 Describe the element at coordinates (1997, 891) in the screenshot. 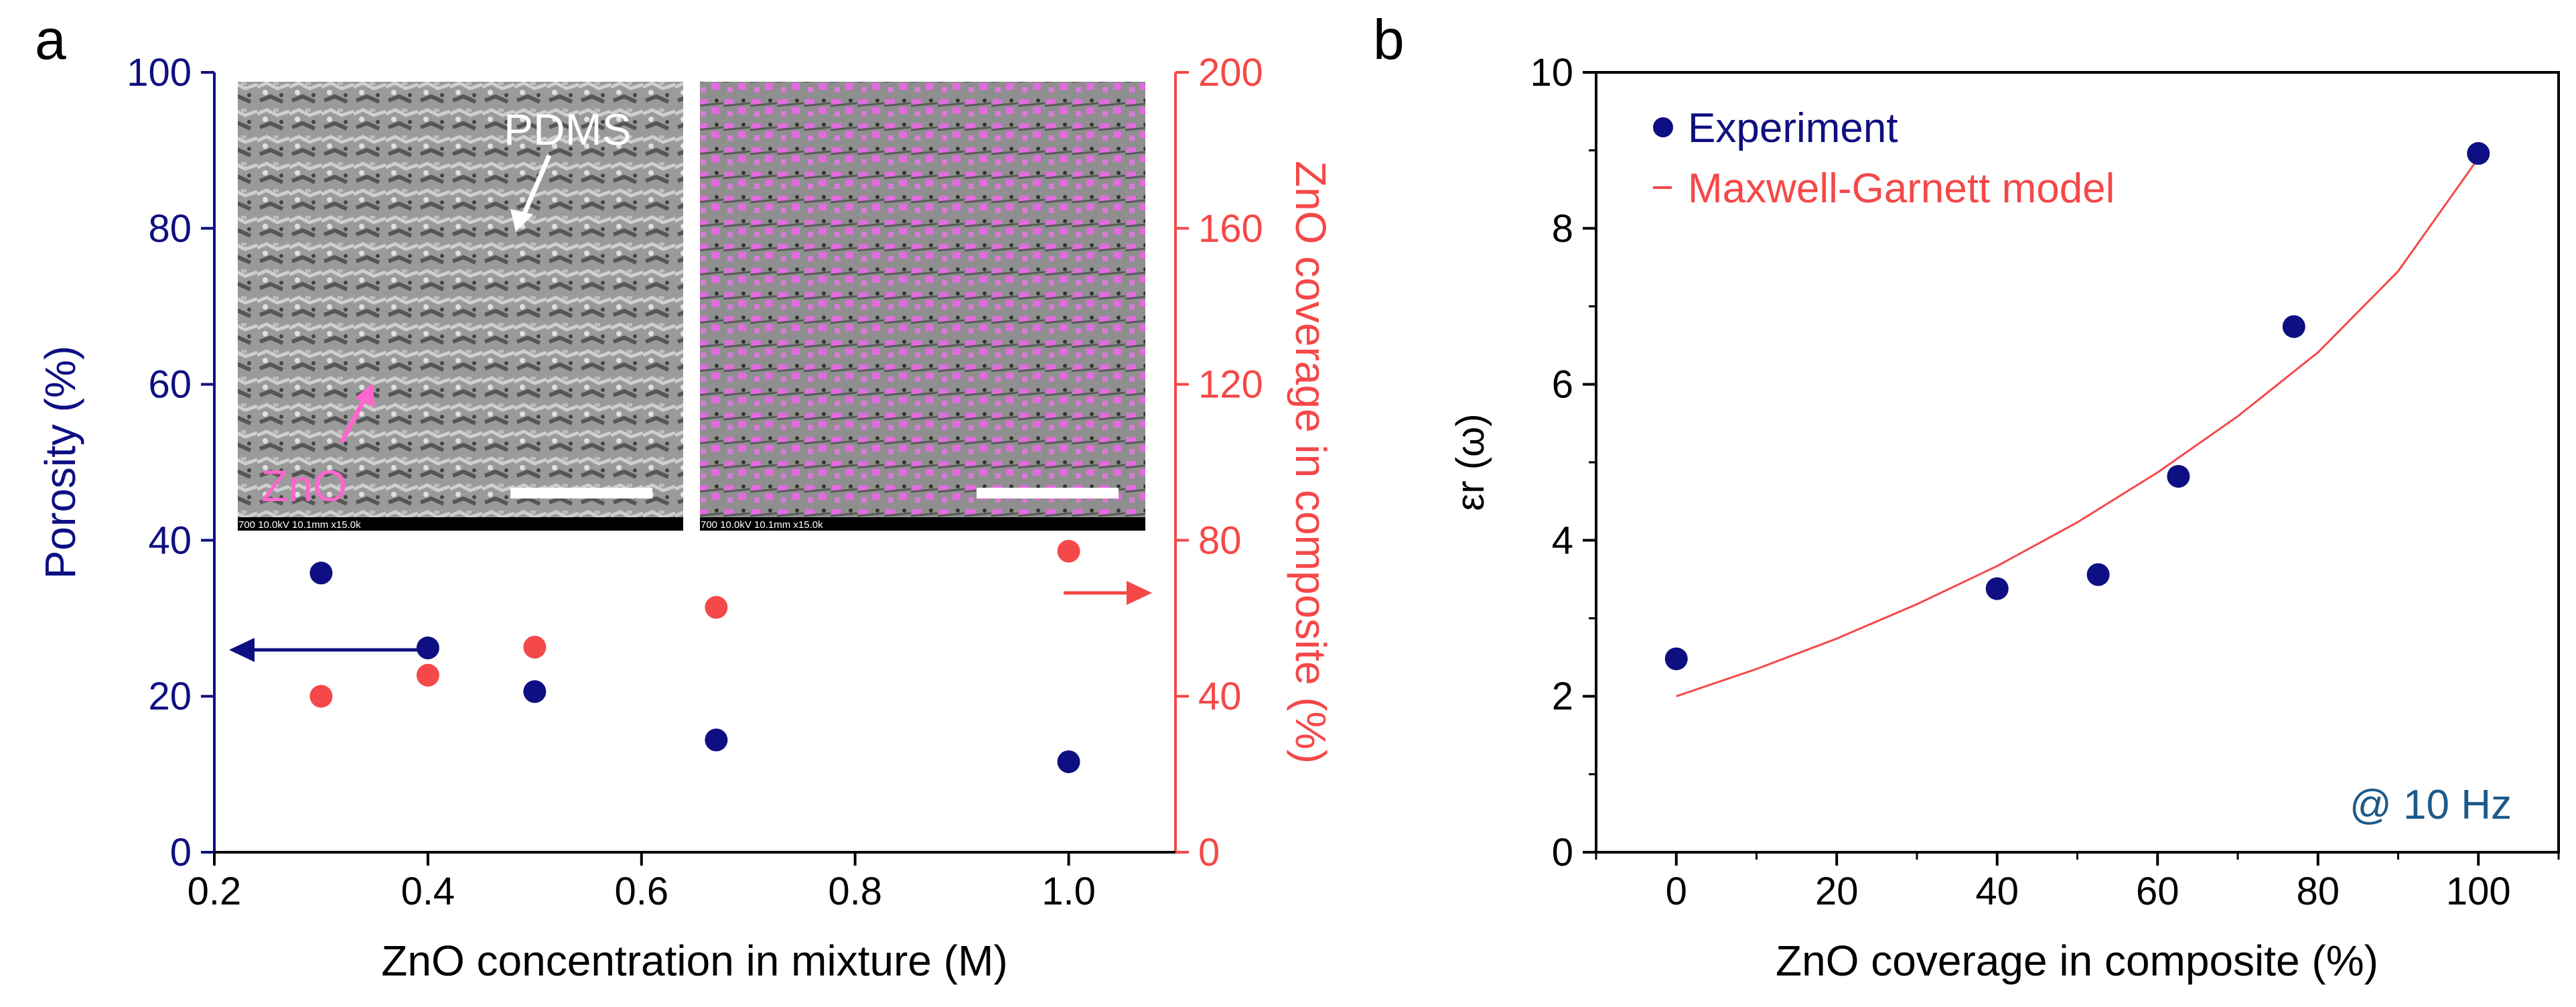

I see `x-tick-label-b: 40` at that location.